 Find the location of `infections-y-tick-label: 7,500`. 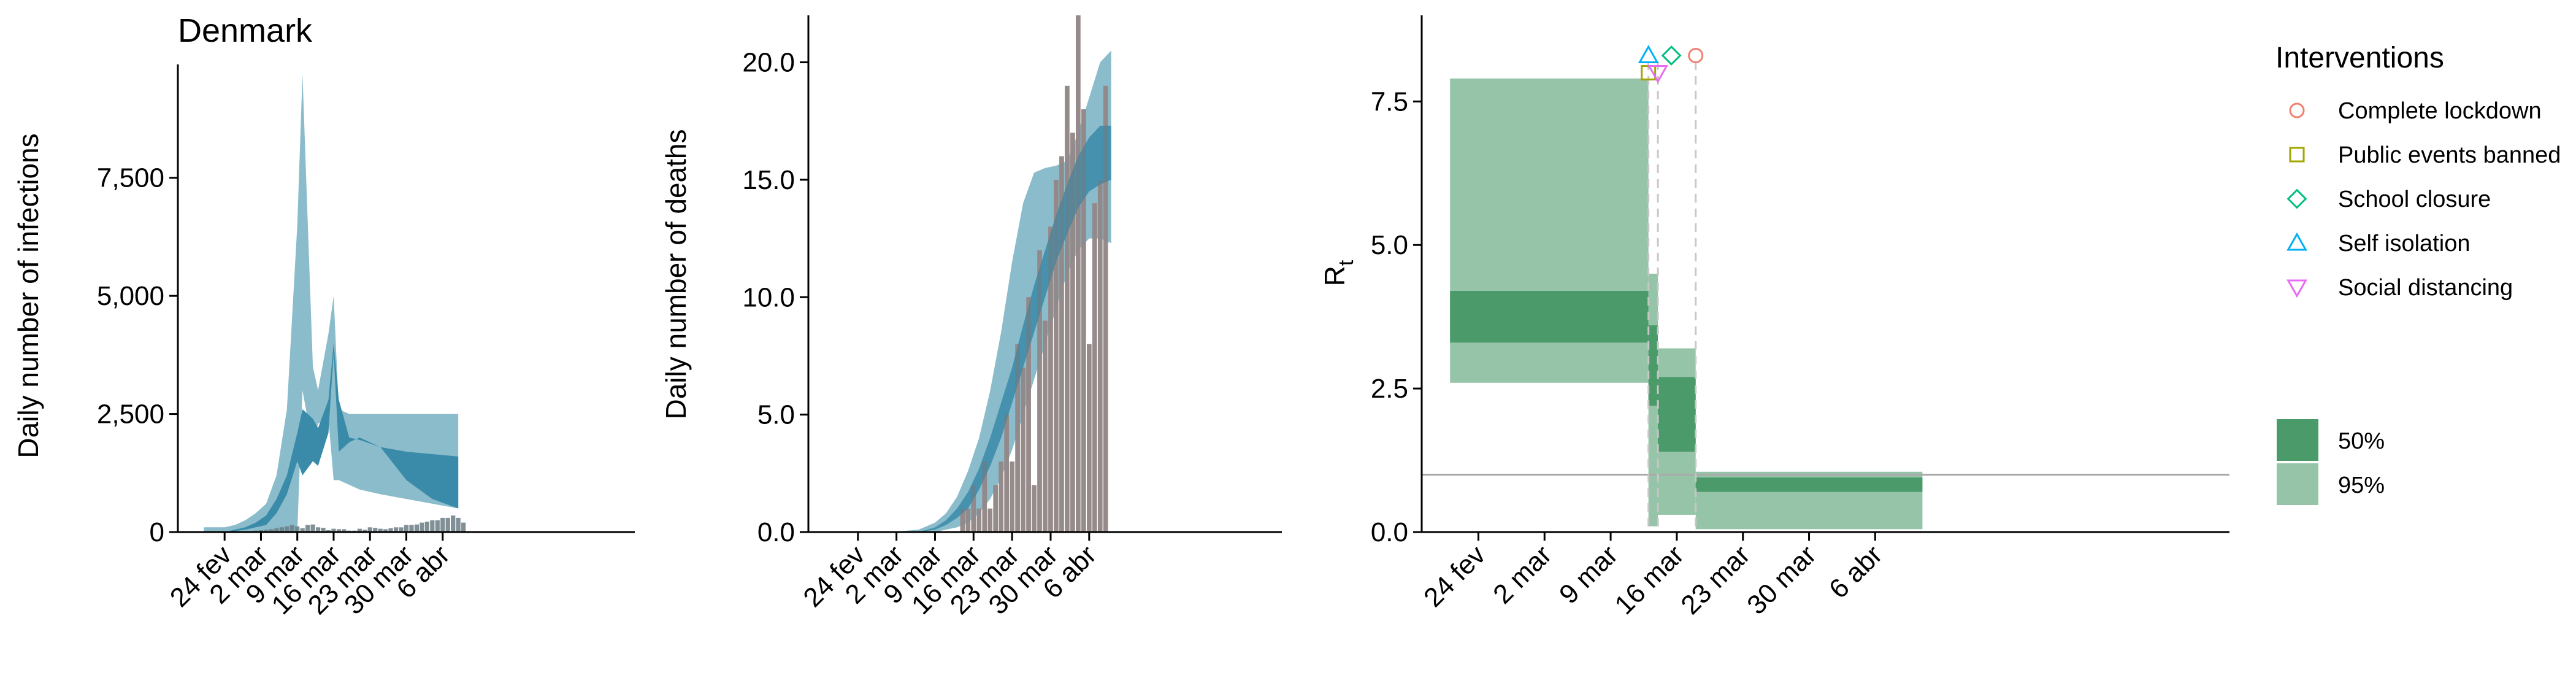

infections-y-tick-label: 7,500 is located at coordinates (130, 178).